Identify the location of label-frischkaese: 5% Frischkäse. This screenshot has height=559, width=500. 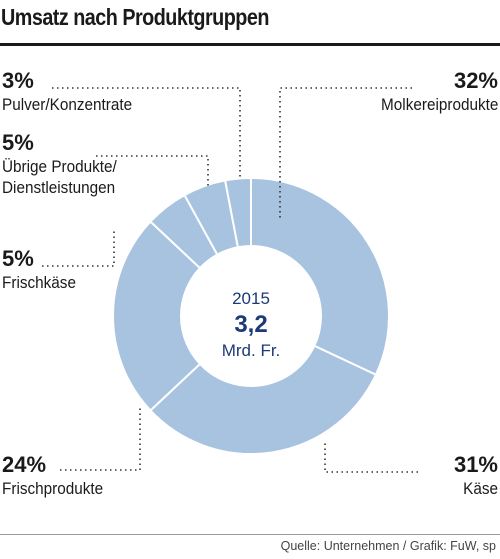
(43, 269).